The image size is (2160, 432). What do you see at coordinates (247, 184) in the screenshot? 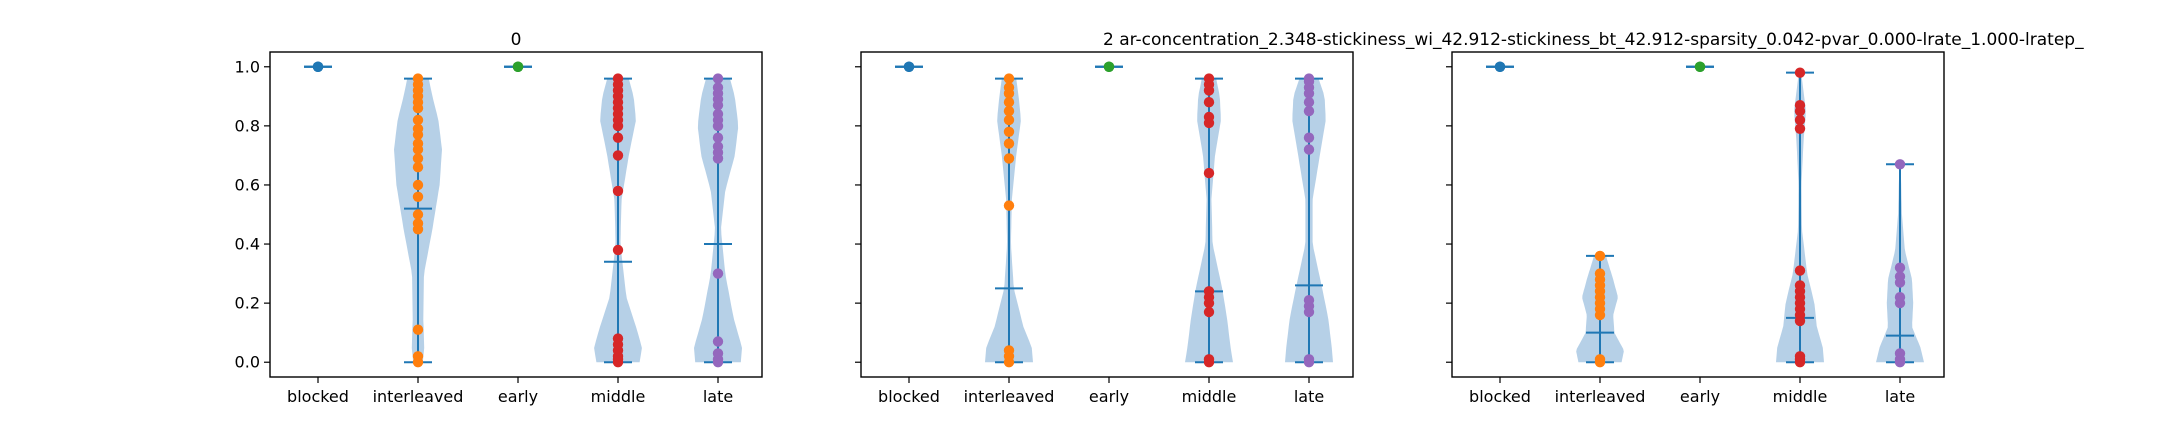
I see `panel-1-ytick-label-3: 0.6` at bounding box center [247, 184].